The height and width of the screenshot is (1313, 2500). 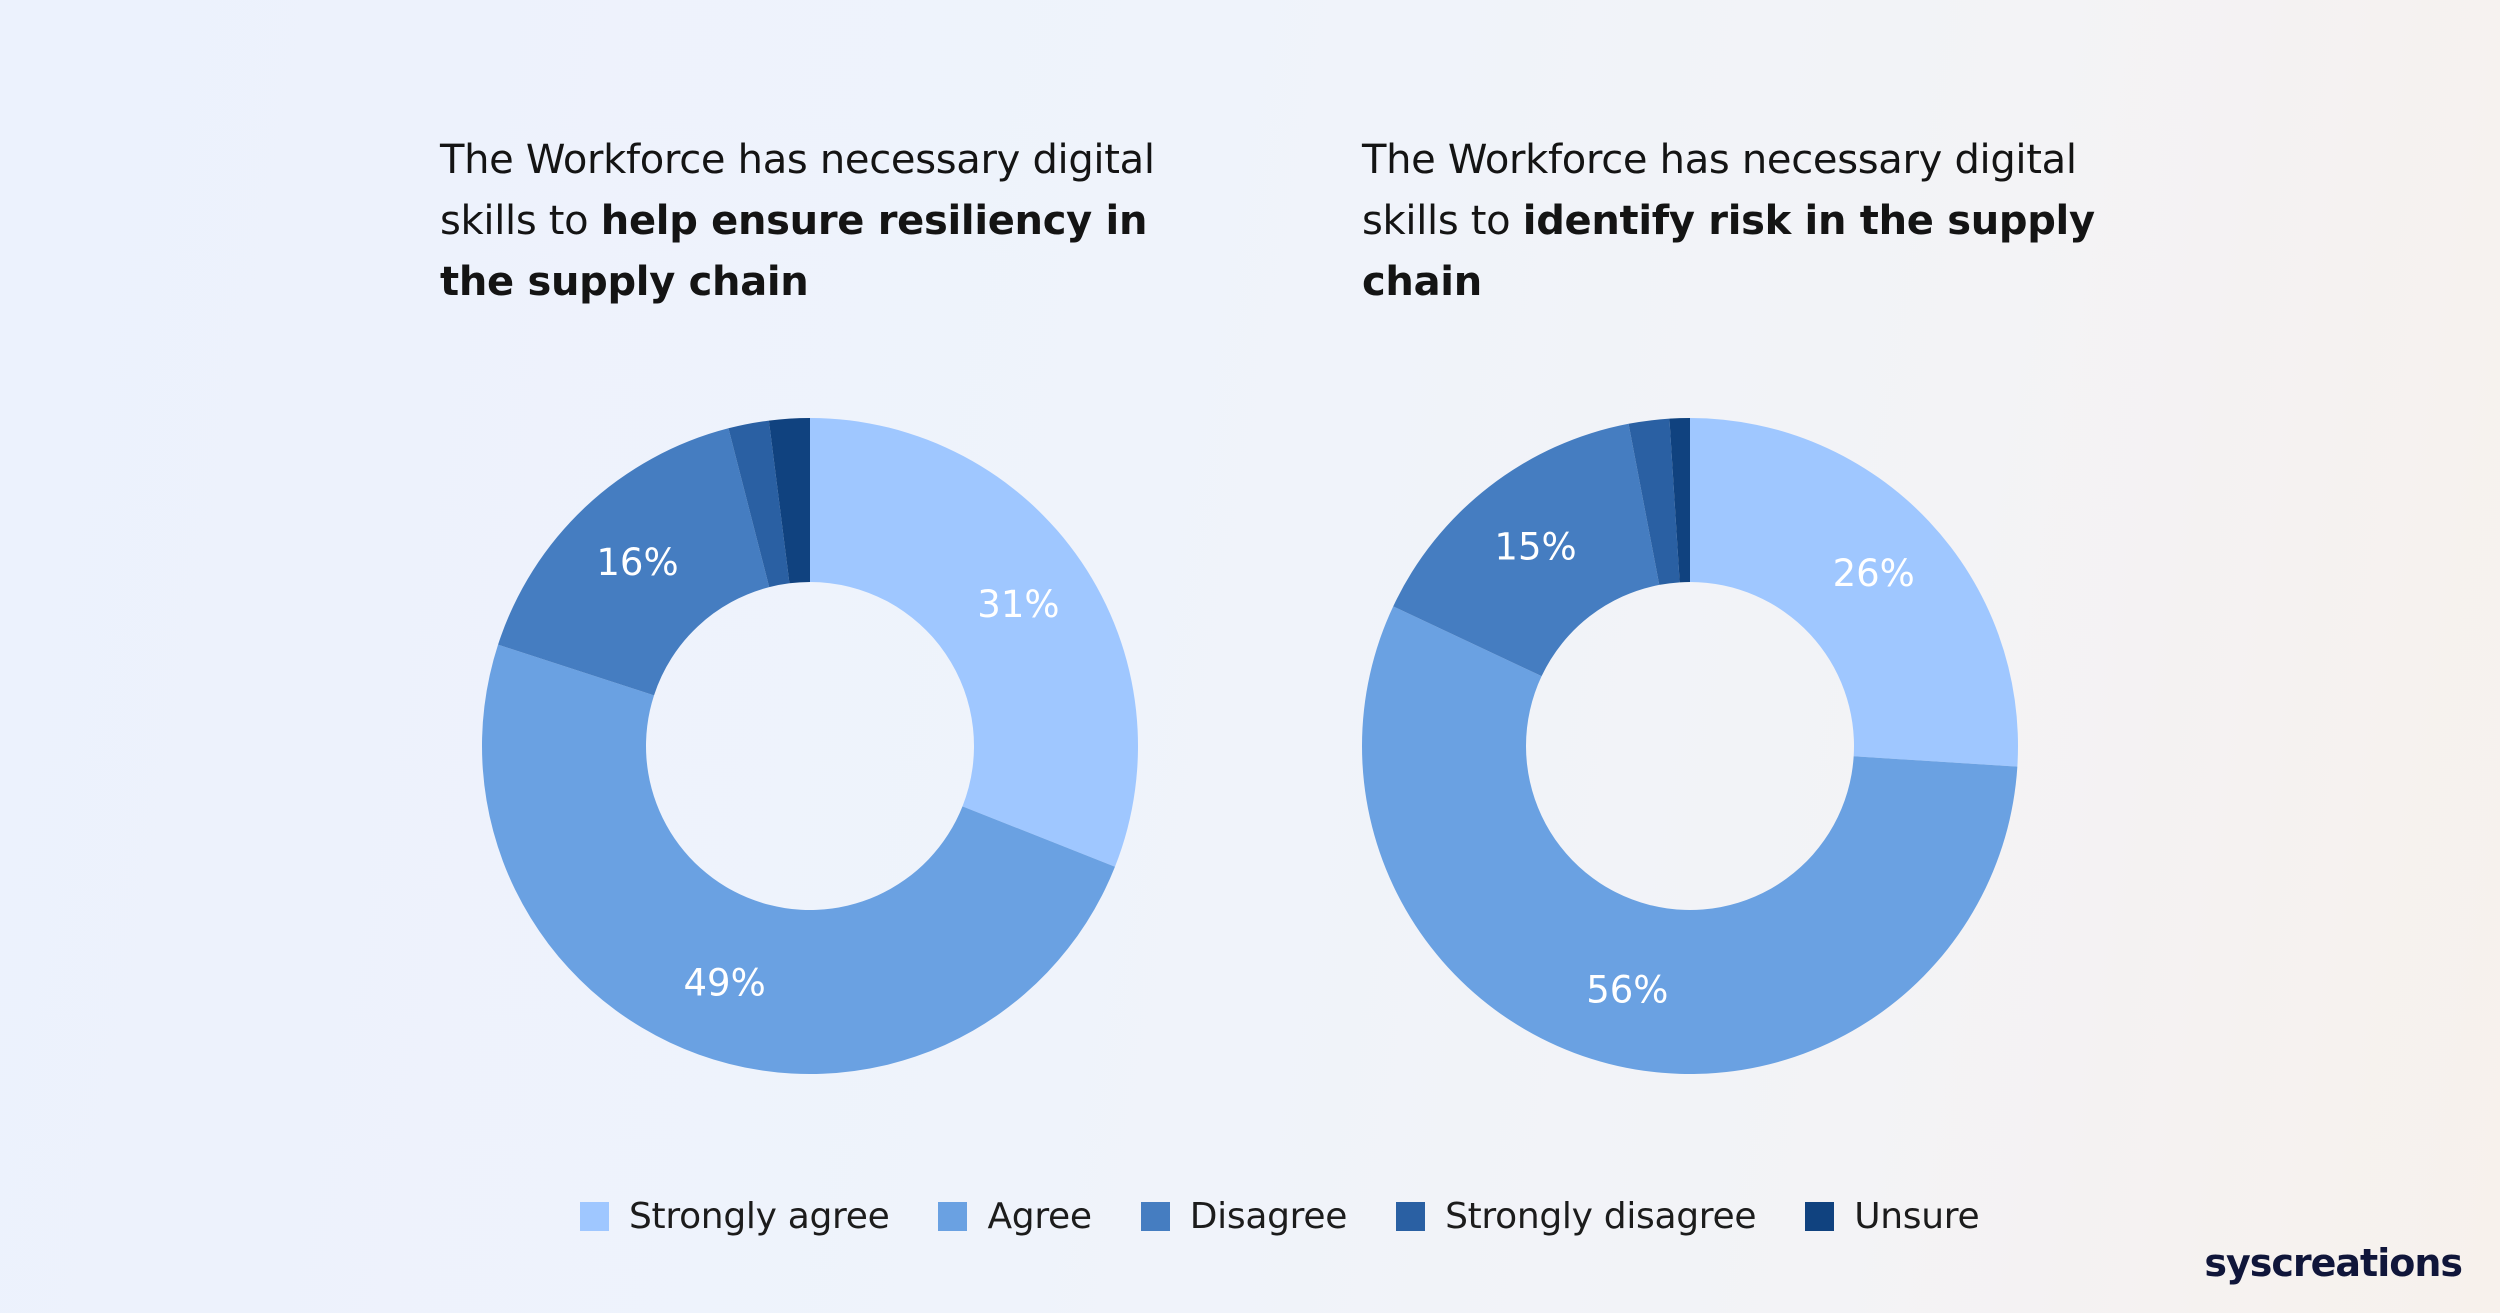 What do you see at coordinates (759, 1216) in the screenshot?
I see `legend-label: Strongly agree` at bounding box center [759, 1216].